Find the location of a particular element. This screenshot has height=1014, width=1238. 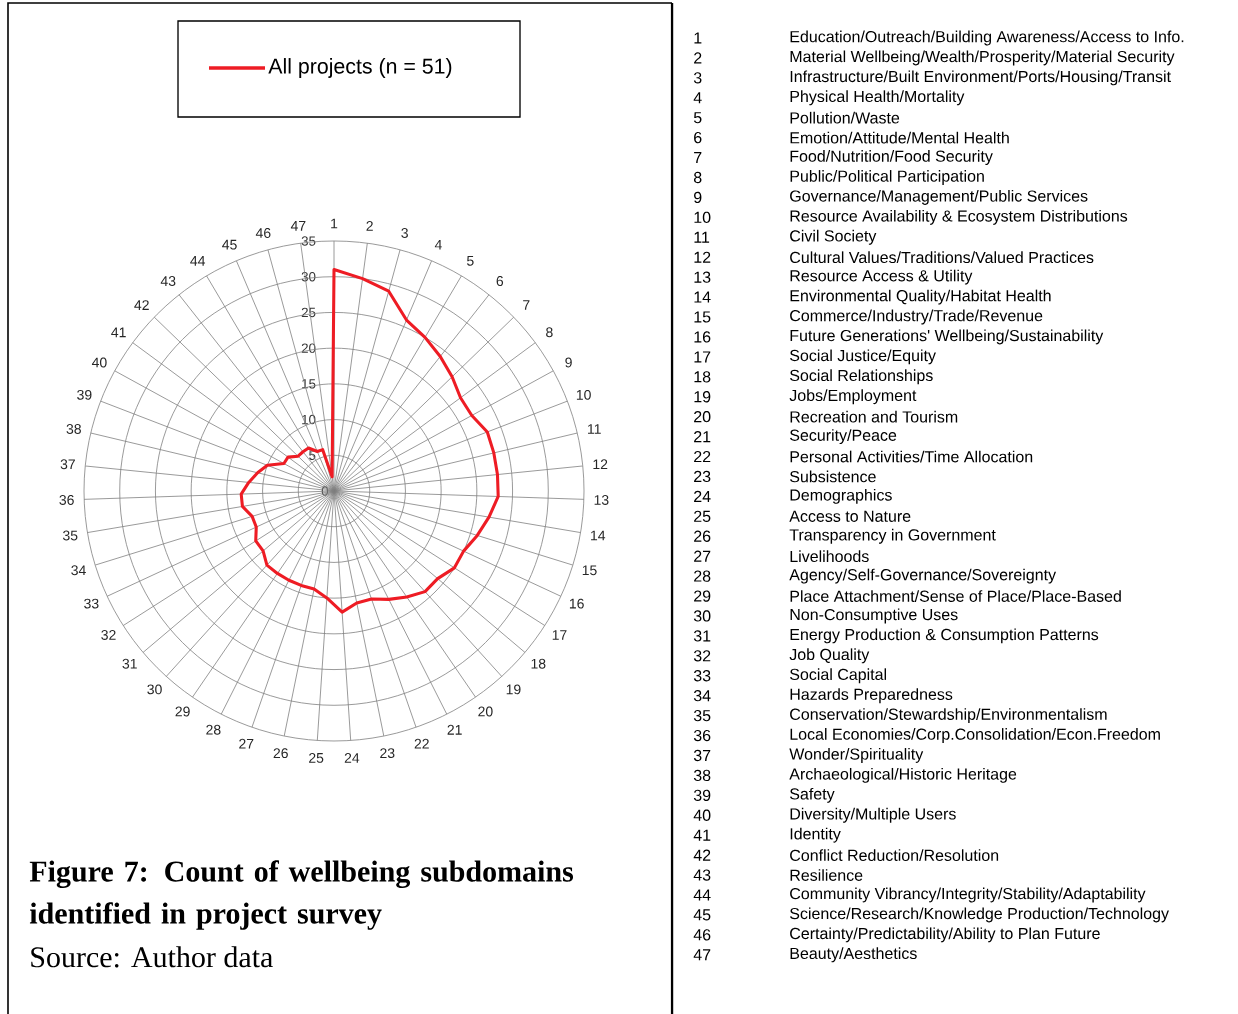

text: 45 is located at coordinates (702, 915).